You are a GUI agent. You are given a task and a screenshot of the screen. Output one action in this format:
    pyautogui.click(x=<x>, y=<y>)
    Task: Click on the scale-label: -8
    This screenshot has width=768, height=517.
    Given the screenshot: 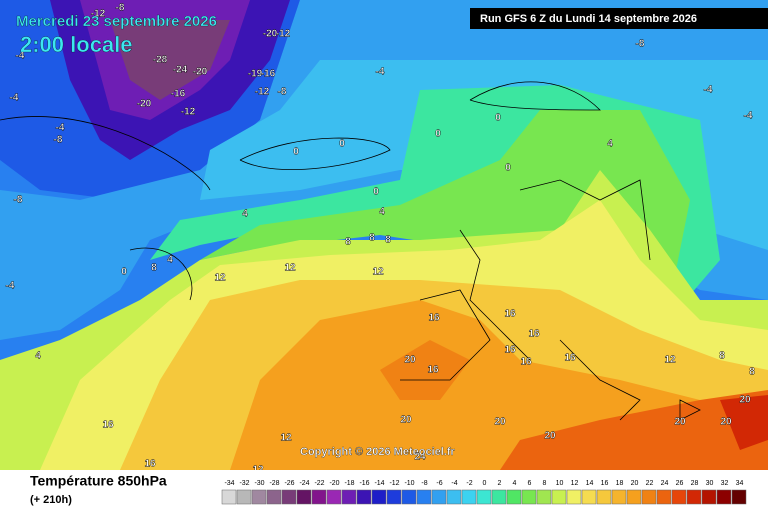 What is the action you would take?
    pyautogui.click(x=424, y=483)
    